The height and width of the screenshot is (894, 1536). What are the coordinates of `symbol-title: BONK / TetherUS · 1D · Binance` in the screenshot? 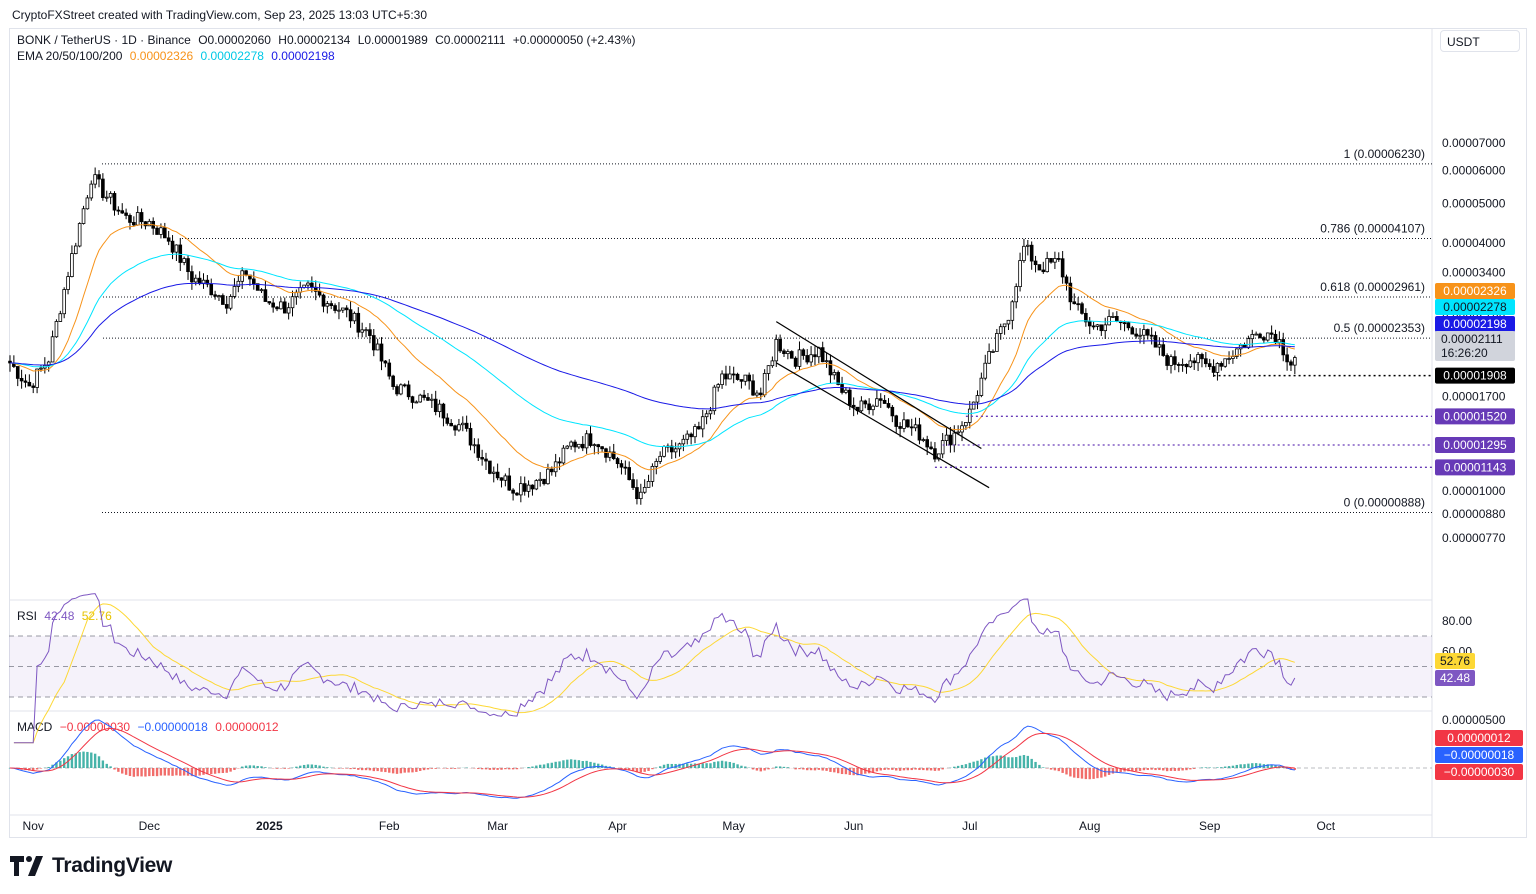 It's located at (104, 40).